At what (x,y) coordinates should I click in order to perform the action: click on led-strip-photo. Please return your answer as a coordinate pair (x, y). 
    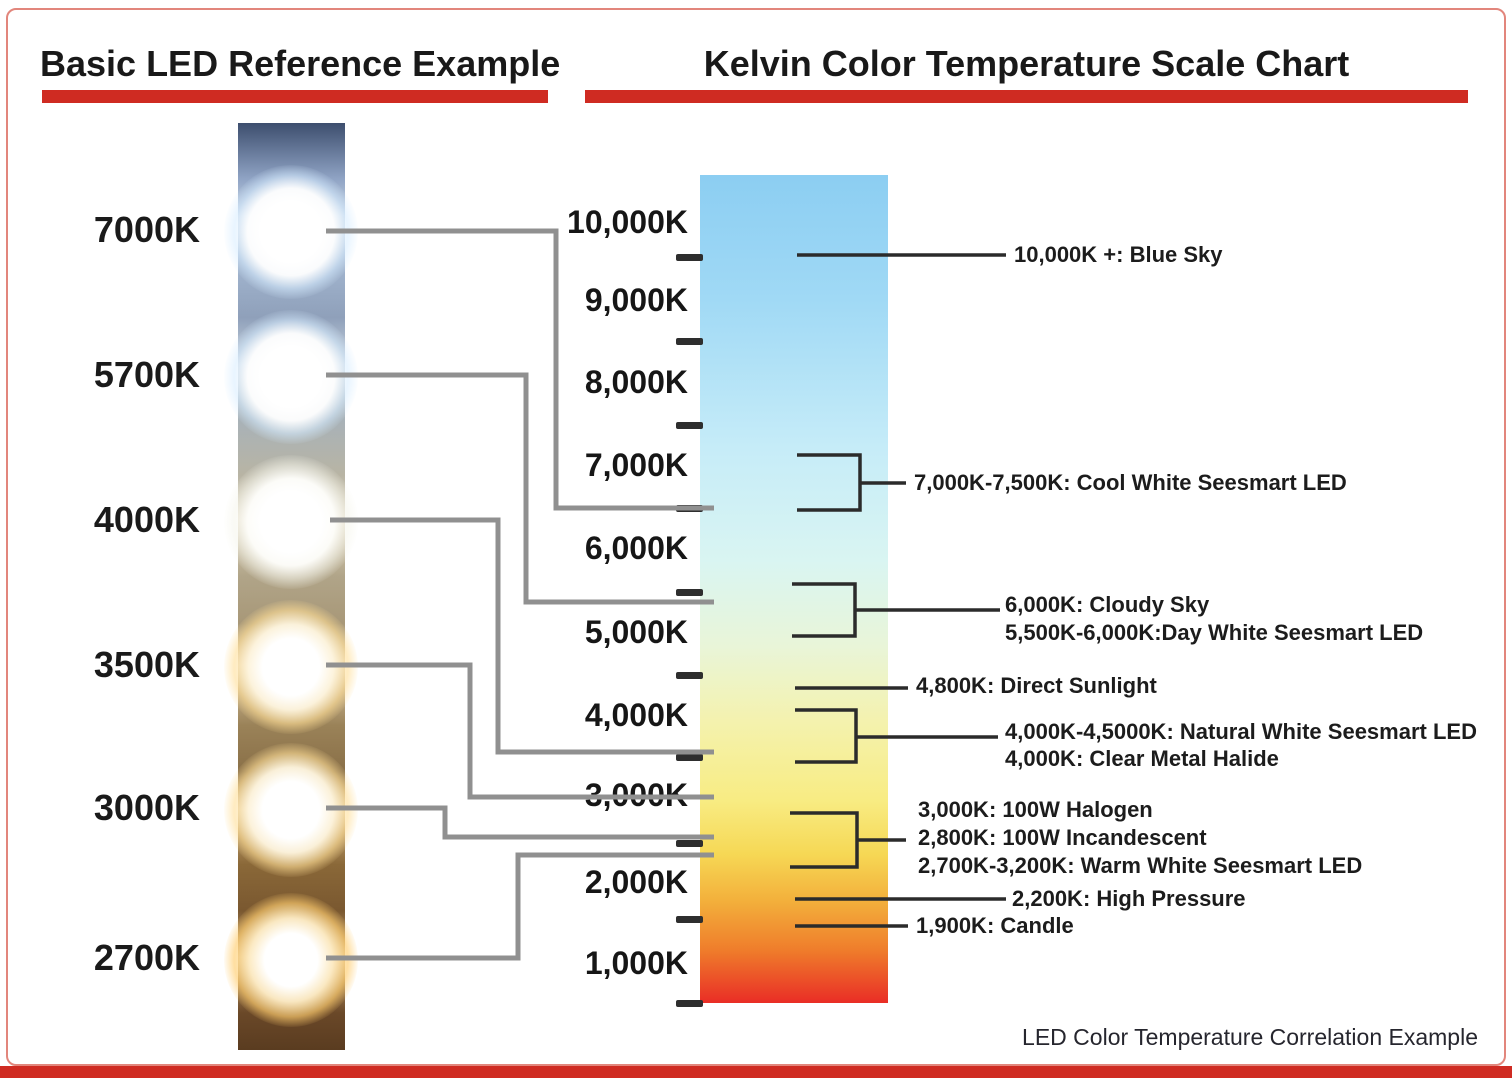
    Looking at the image, I should click on (291, 586).